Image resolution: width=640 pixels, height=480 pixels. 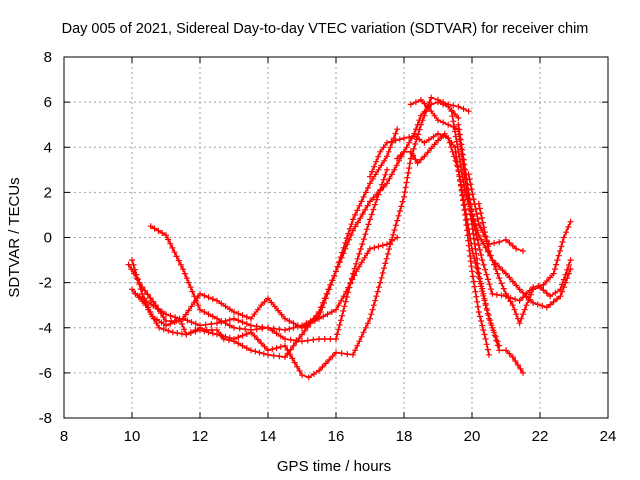 What do you see at coordinates (45, 328) in the screenshot?
I see `y-tick-label: -4` at bounding box center [45, 328].